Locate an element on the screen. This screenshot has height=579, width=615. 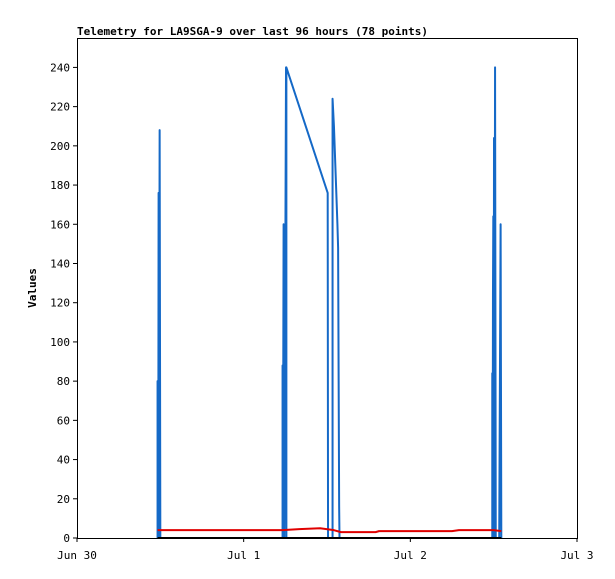
y-axis-ticks: 0 20 40 60 80 100 120 140 160 180 200 220 240 is located at coordinates (63, 303).